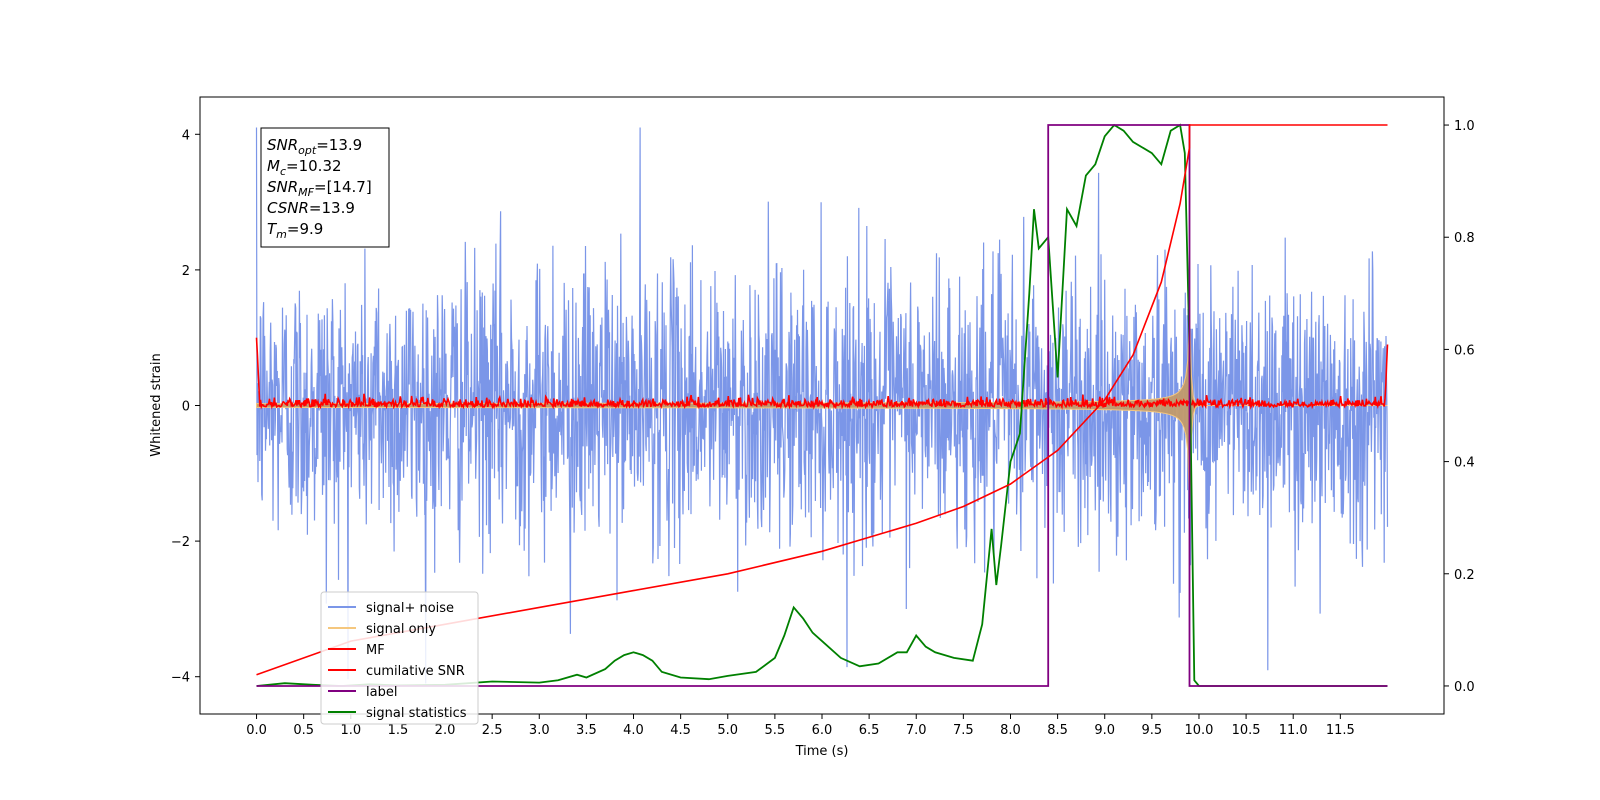 The height and width of the screenshot is (800, 1600). What do you see at coordinates (416, 713) in the screenshot?
I see `legend-label: signal statistics` at bounding box center [416, 713].